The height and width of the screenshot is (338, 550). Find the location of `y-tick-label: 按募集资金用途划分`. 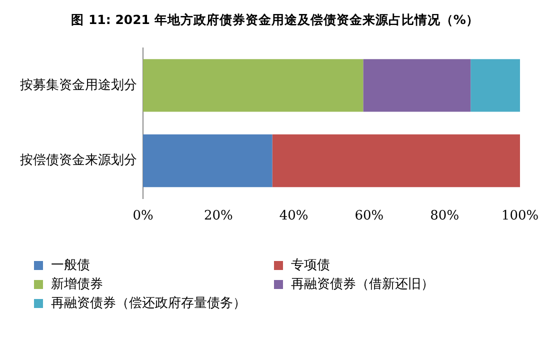

y-tick-label: 按募集资金用途划分 is located at coordinates (78, 85).